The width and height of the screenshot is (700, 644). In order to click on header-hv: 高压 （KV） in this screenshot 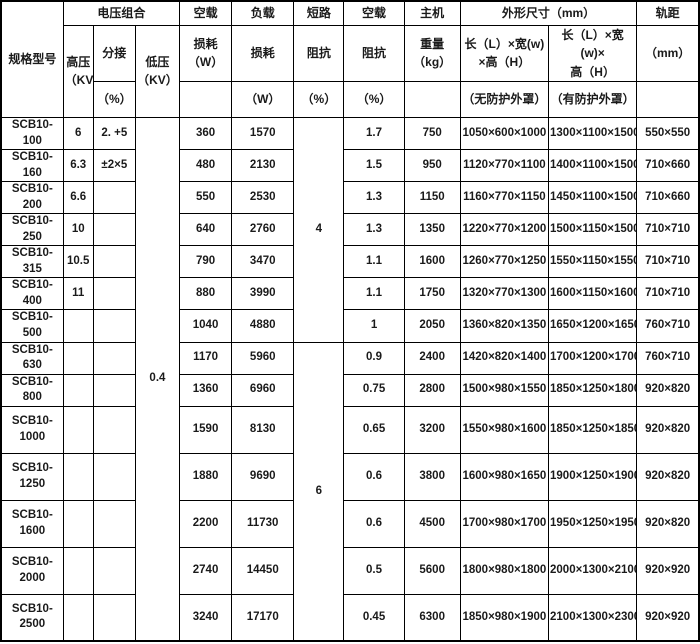, I will do `click(78, 71)`.